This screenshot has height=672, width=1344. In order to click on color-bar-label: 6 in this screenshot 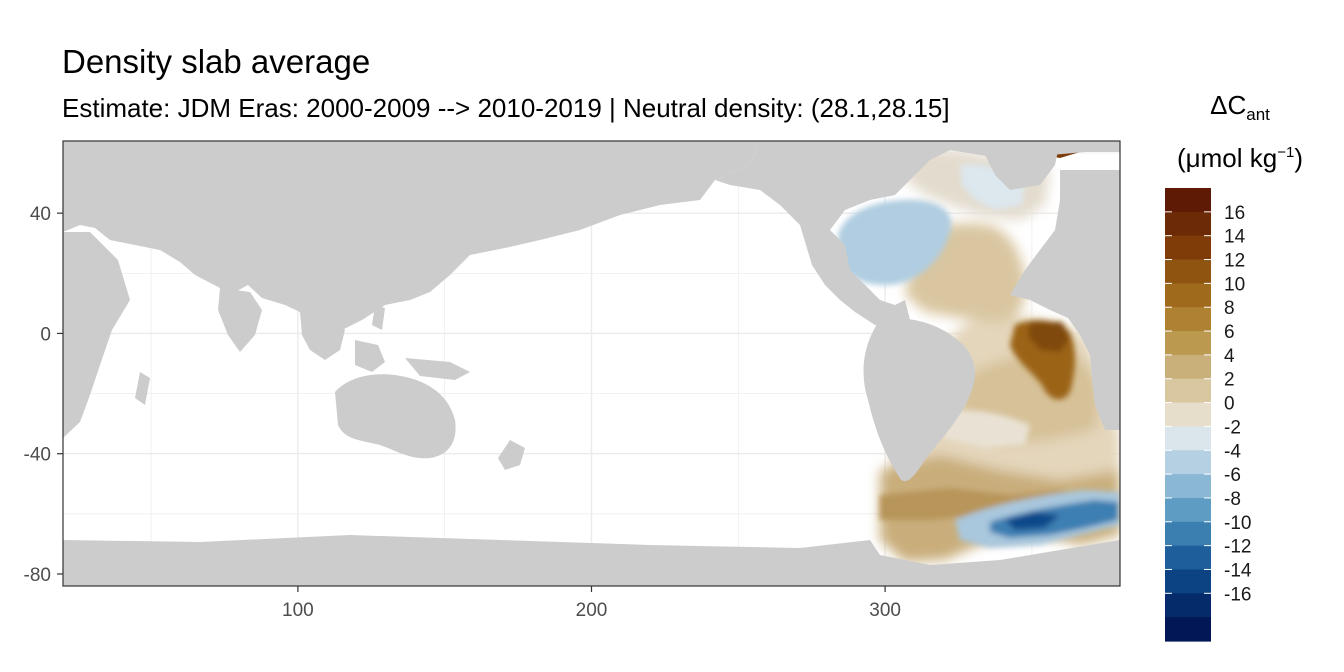, I will do `click(1229, 332)`.